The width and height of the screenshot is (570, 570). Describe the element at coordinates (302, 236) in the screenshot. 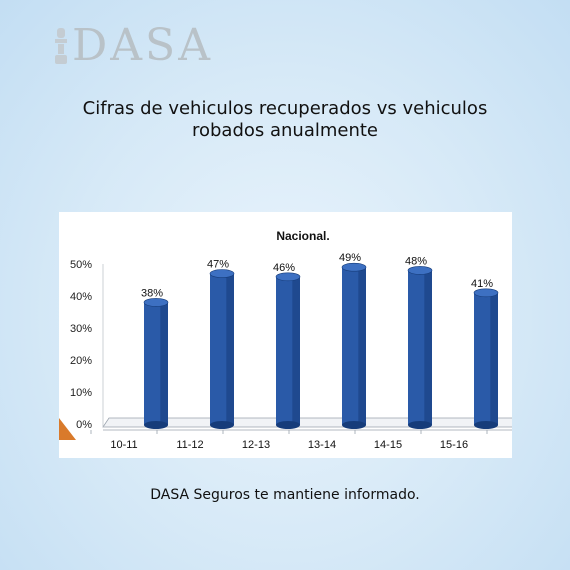

I see `chart-title: Nacional.` at that location.